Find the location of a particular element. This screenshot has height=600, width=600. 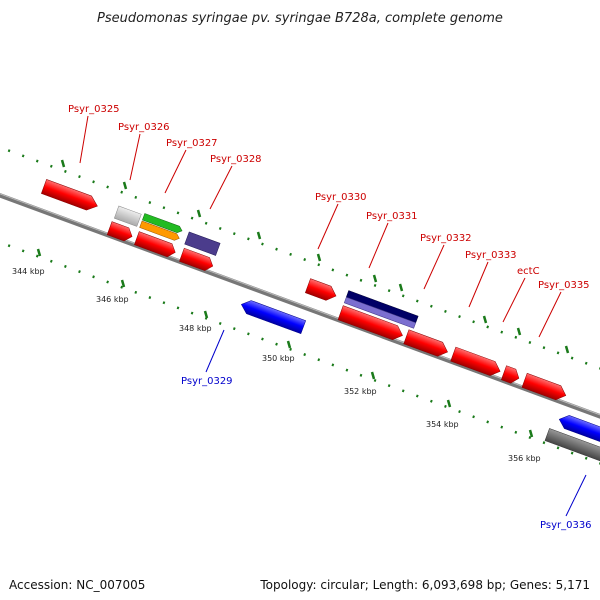

label-psyr-0326: Psyr_0326 is located at coordinates (144, 127).